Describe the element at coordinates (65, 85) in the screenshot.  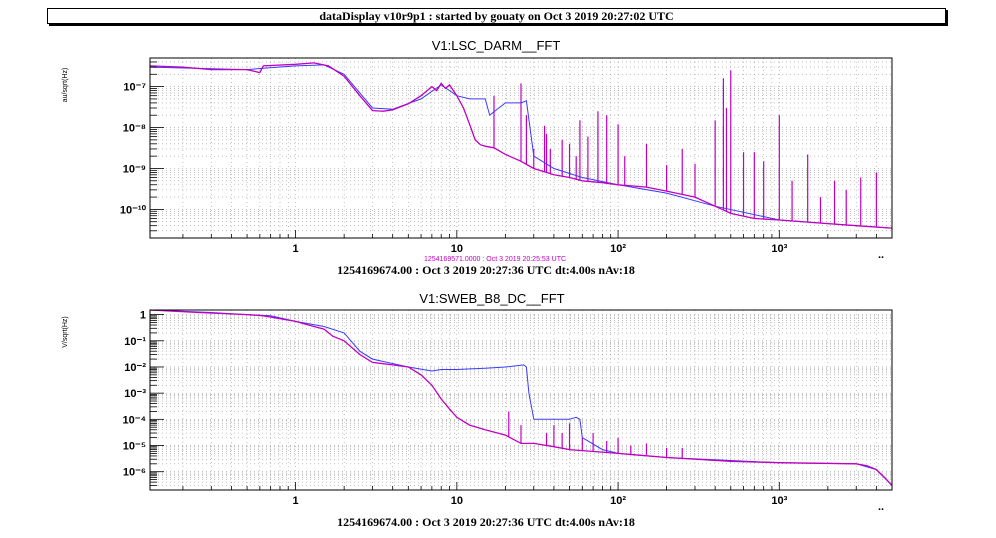
I see `plot-1-ylabel: au/sqrt(Hz)` at that location.